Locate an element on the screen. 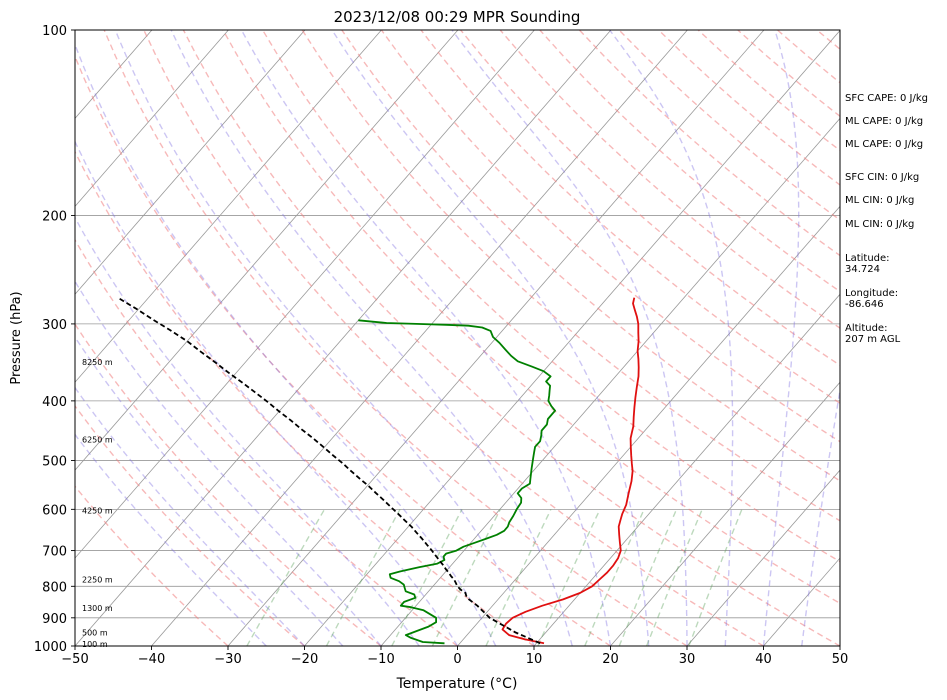 Image resolution: width=947 pixels, height=700 pixels. x-tick-label: 50 is located at coordinates (840, 659).